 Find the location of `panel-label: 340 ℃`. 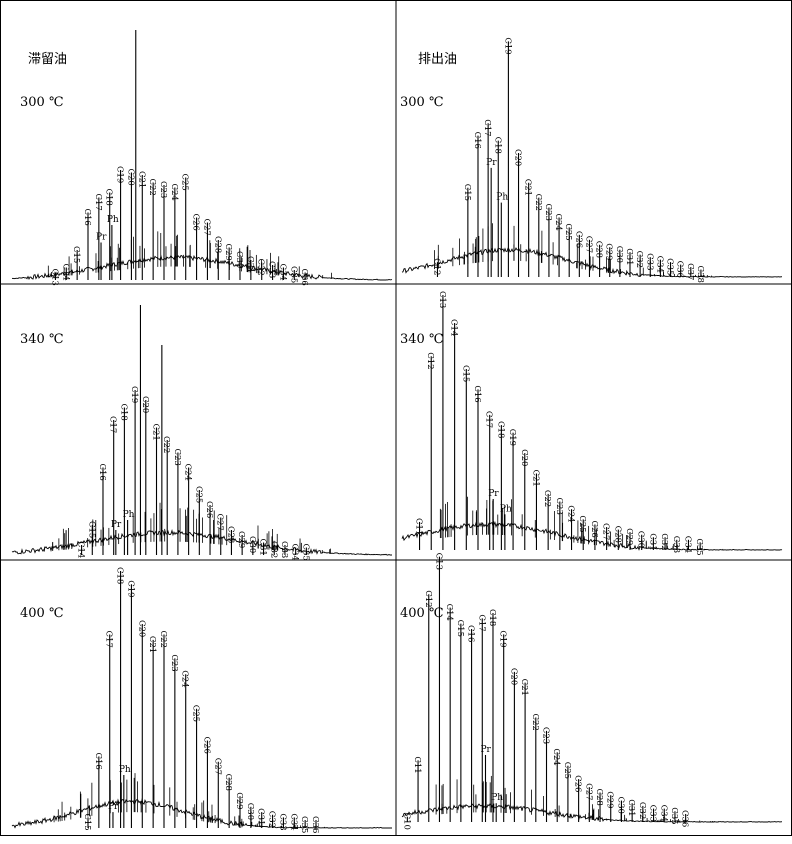

panel-label: 340 ℃ is located at coordinates (42, 339).